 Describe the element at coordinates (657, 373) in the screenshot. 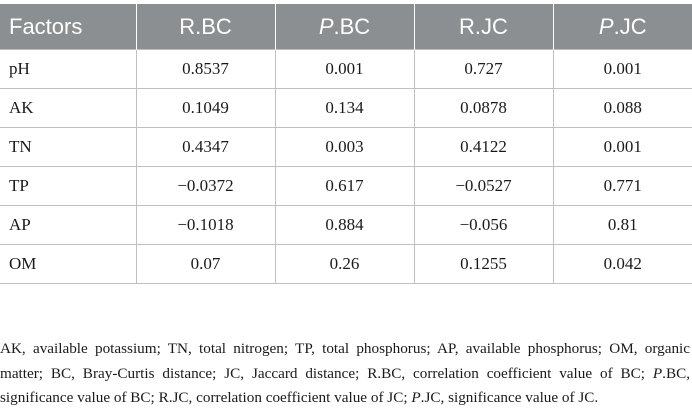

I see `footnote-italic1: P` at that location.